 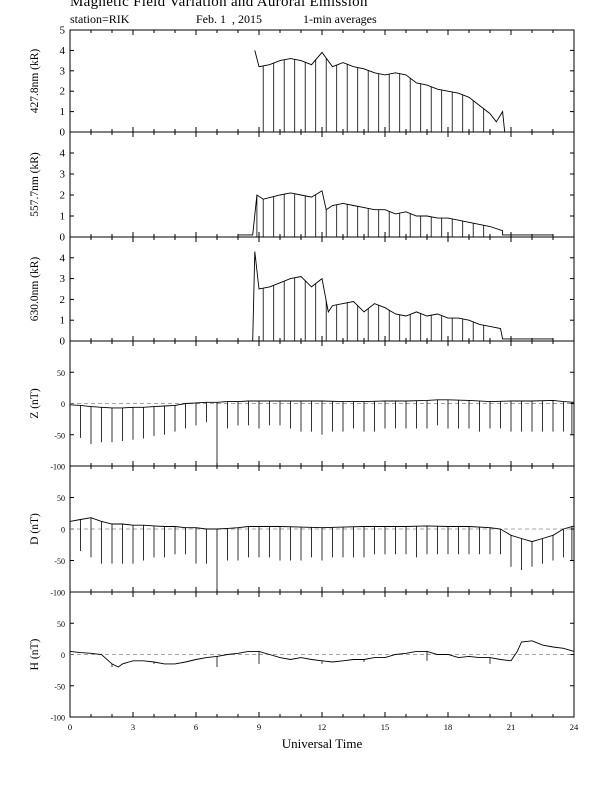 What do you see at coordinates (133, 727) in the screenshot?
I see `x-tick-label: 3` at bounding box center [133, 727].